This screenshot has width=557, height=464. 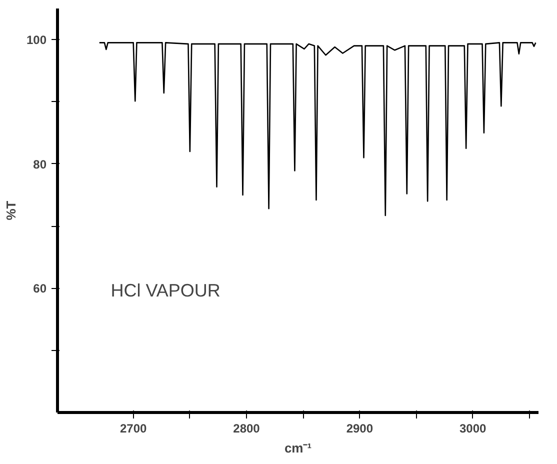 I want to click on x-tick-label: 2800, so click(x=246, y=429).